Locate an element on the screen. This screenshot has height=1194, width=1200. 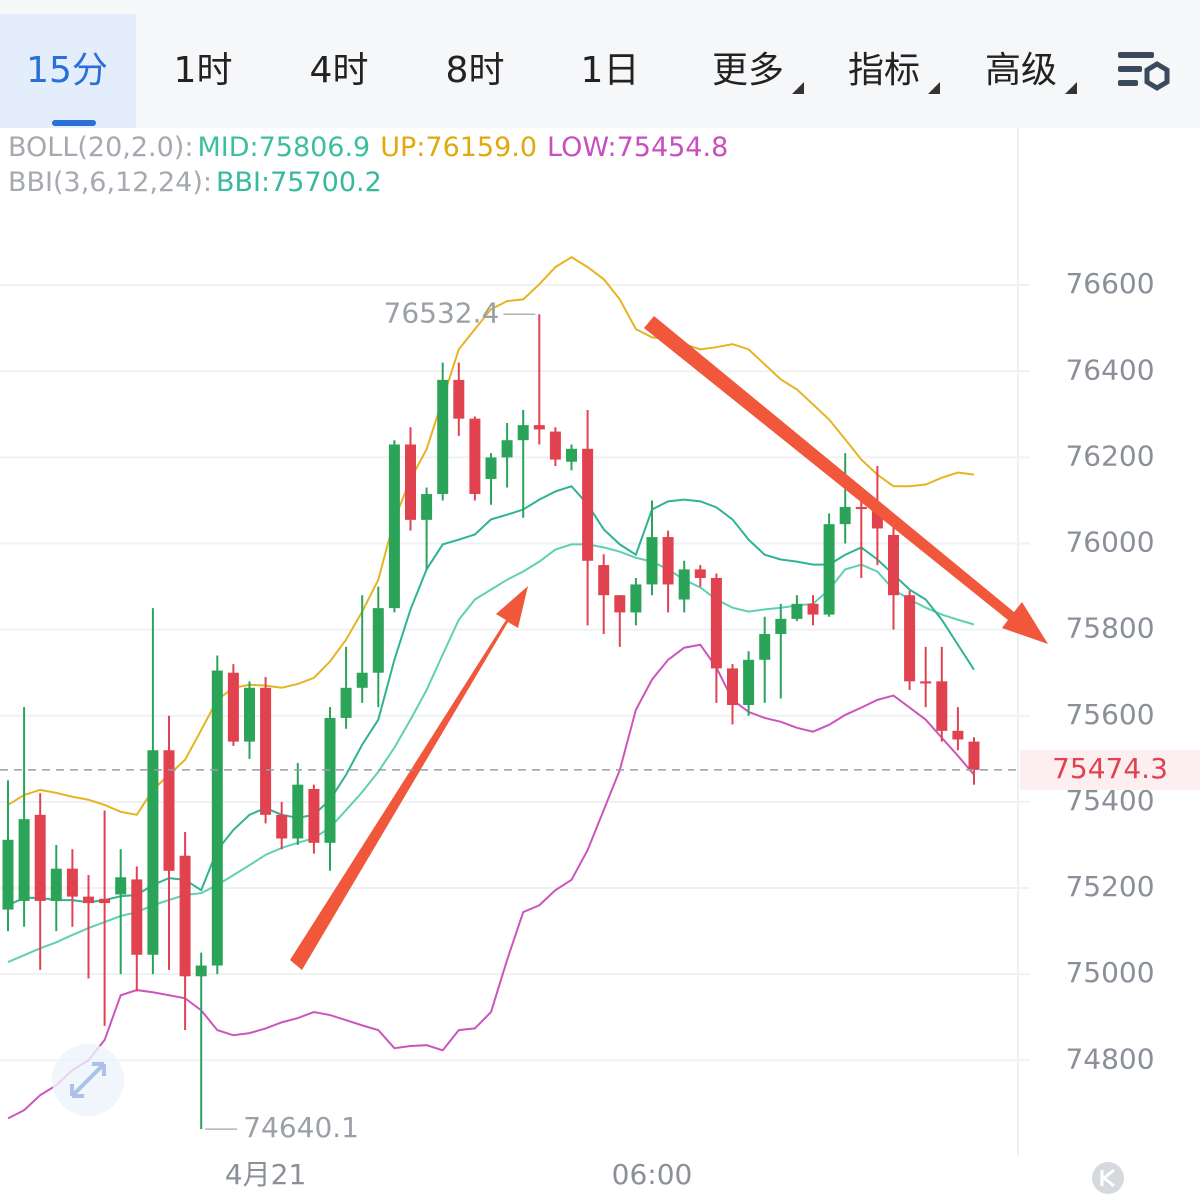
reset-icon is located at coordinates (1107, 1178).